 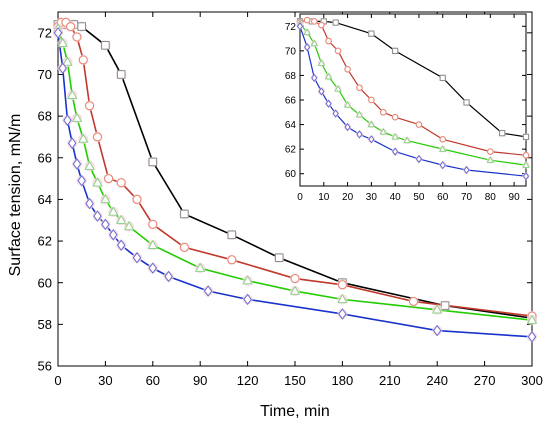 What do you see at coordinates (57, 380) in the screenshot?
I see `x-tick-label: 0` at bounding box center [57, 380].